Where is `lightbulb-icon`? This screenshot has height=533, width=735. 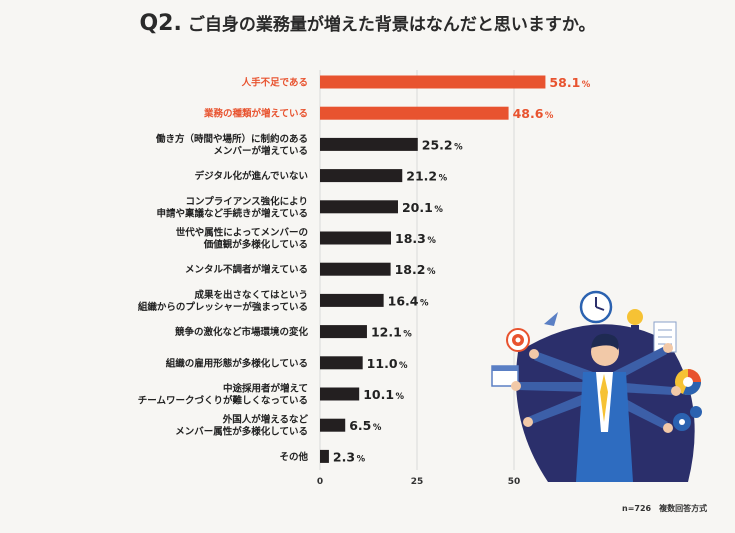 lightbulb-icon is located at coordinates (635, 320).